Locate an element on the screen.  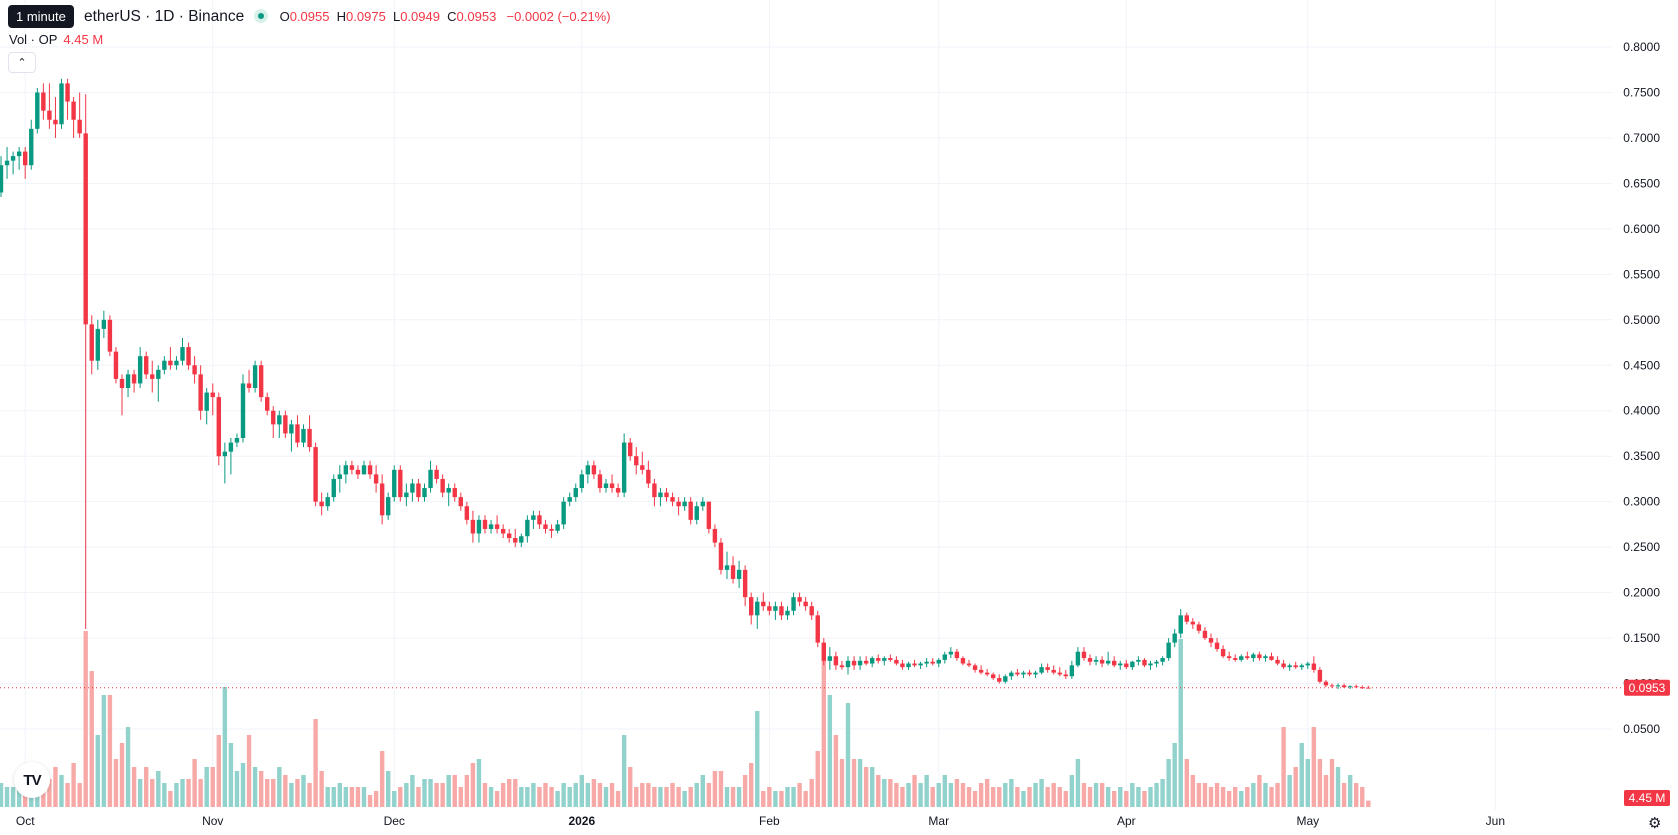
tradingview-logo-icon: TV is located at coordinates (32, 780).